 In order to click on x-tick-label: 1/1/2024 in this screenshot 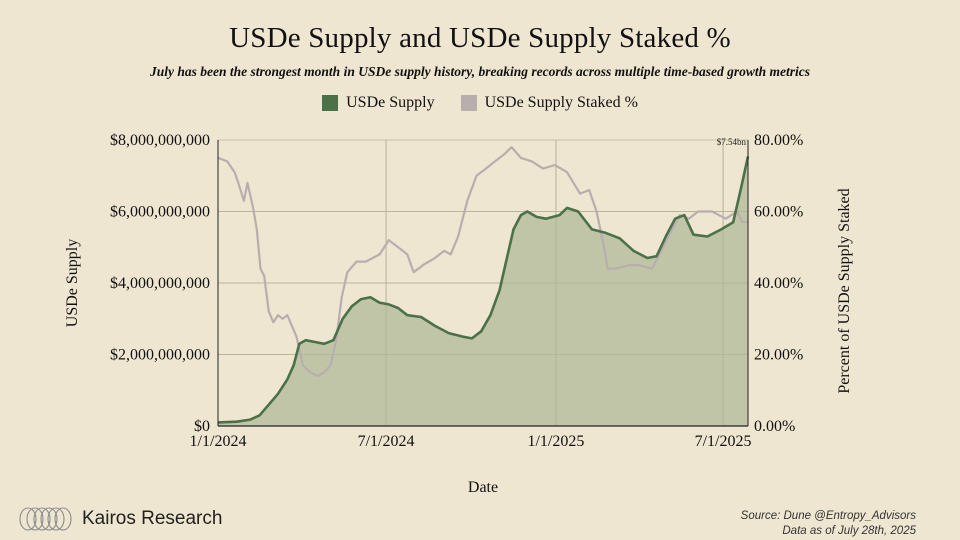, I will do `click(218, 441)`.